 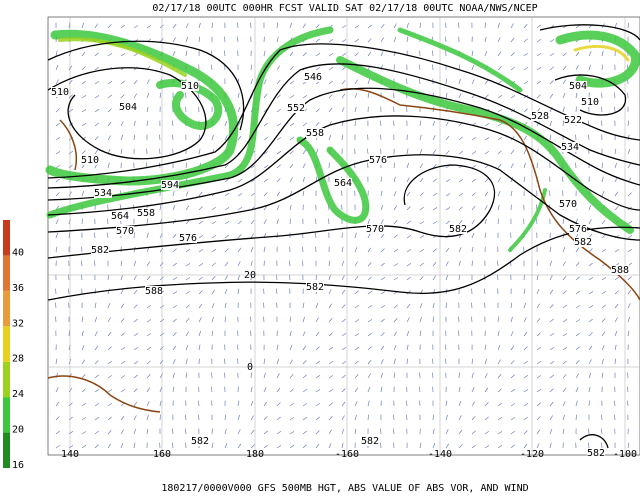 What do you see at coordinates (250, 367) in the screenshot?
I see `latitude-label: 0` at bounding box center [250, 367].